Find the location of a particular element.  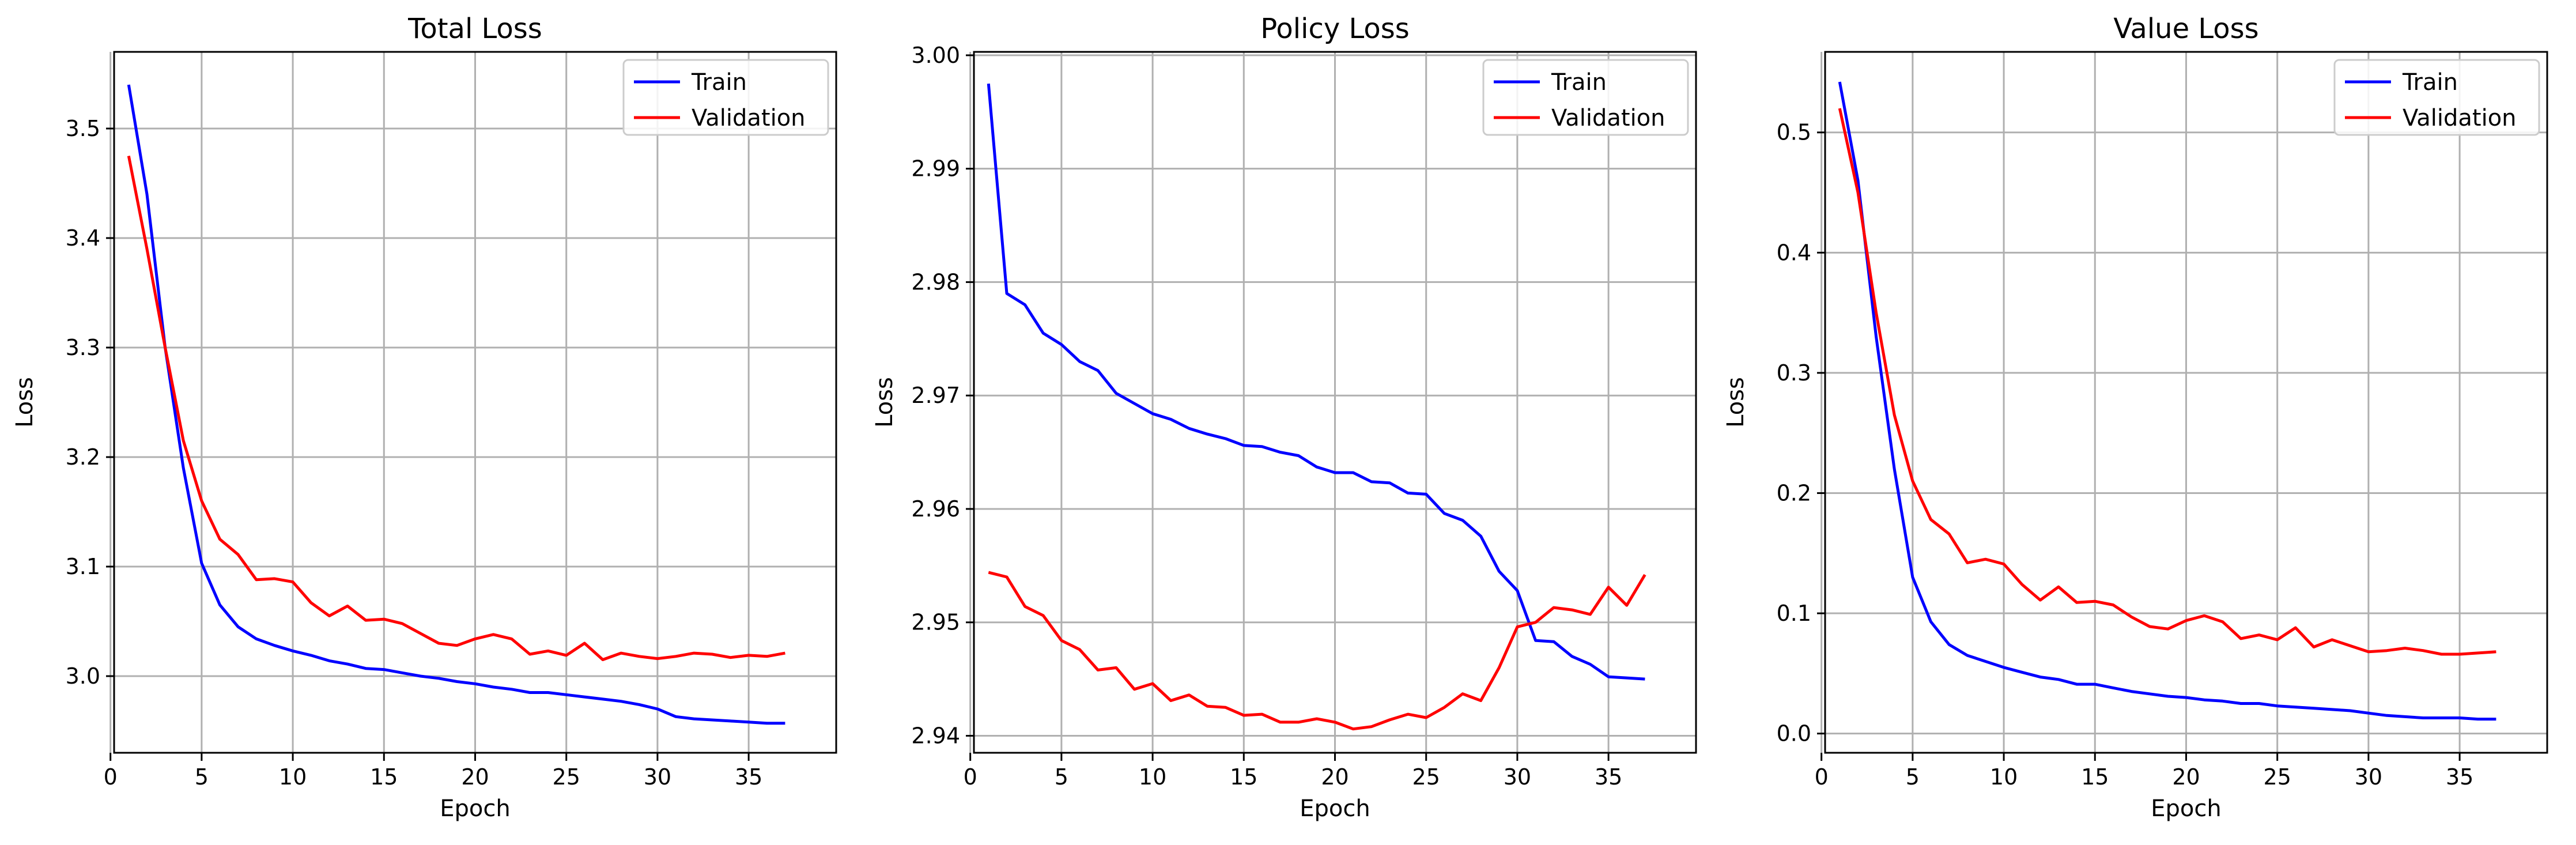

policy-loss-y-tick-label: 3.00 is located at coordinates (935, 56).